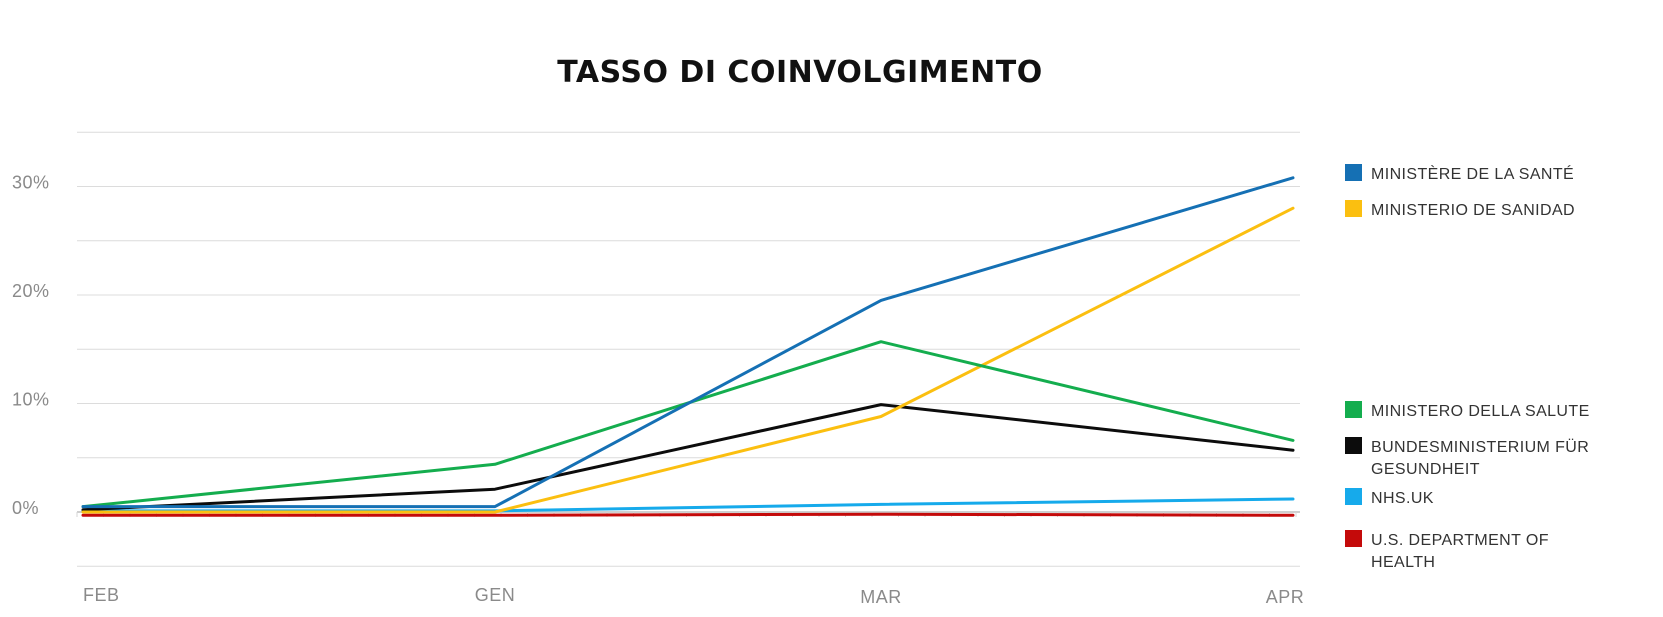  Describe the element at coordinates (31, 183) in the screenshot. I see `y-tick-label: 30%` at that location.